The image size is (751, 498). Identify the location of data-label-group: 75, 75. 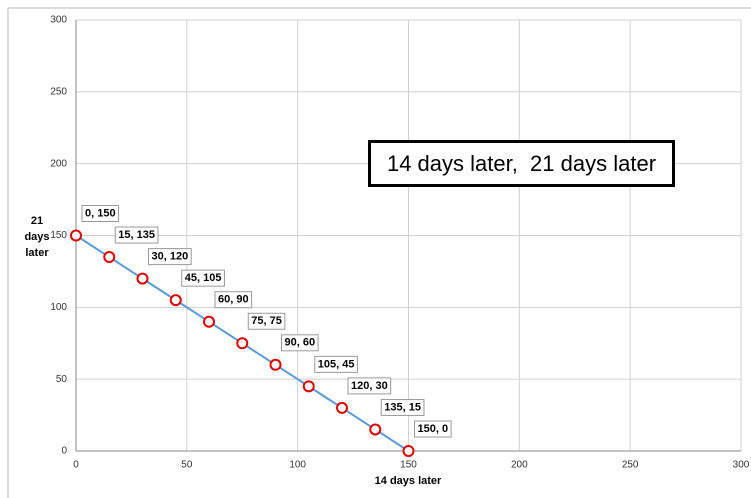
(266, 321).